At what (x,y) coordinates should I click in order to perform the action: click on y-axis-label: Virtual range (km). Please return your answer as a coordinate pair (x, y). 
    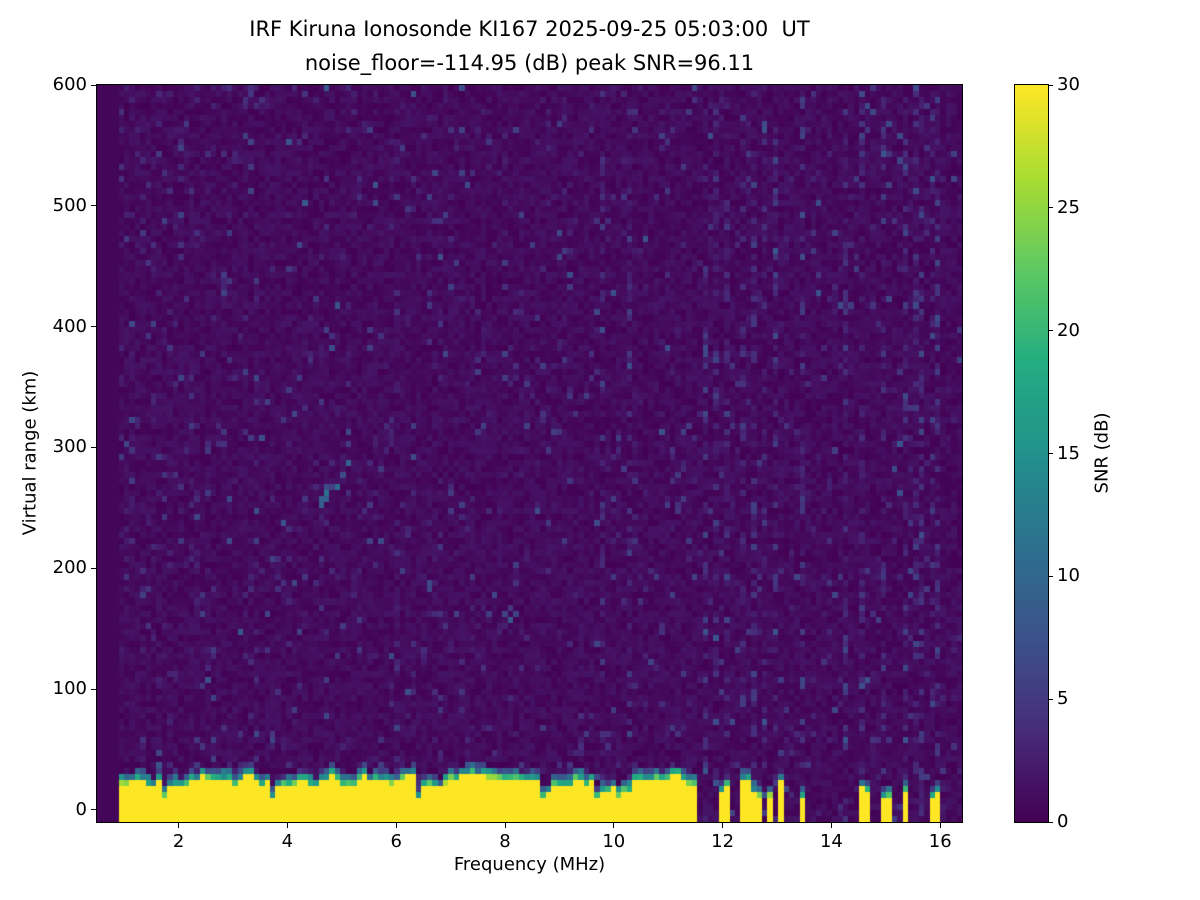
    Looking at the image, I should click on (30, 453).